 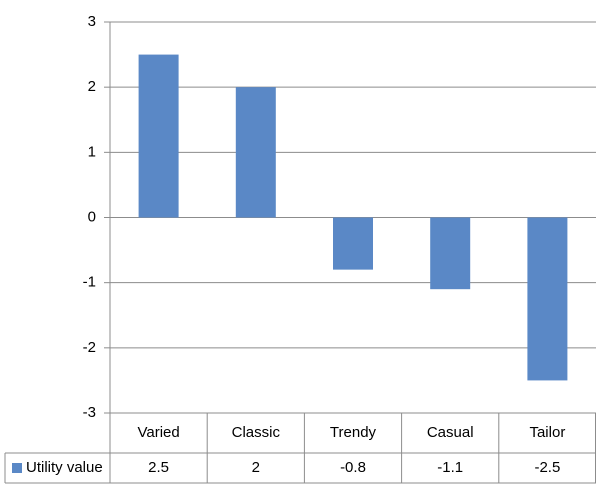 I want to click on legend-key, so click(x=17, y=468).